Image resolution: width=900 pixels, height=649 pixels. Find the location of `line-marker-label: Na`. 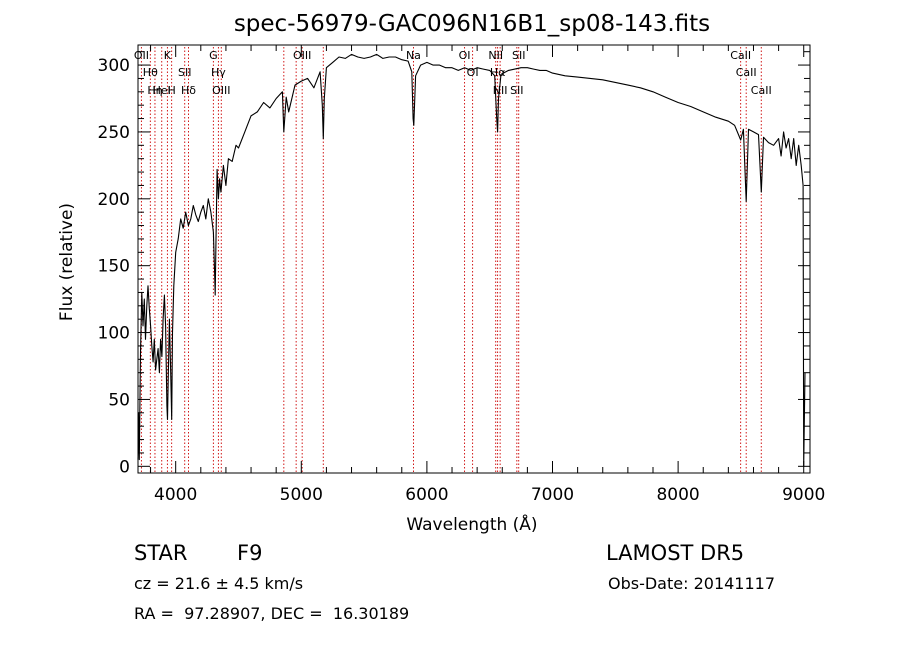

line-marker-label: Na is located at coordinates (413, 55).